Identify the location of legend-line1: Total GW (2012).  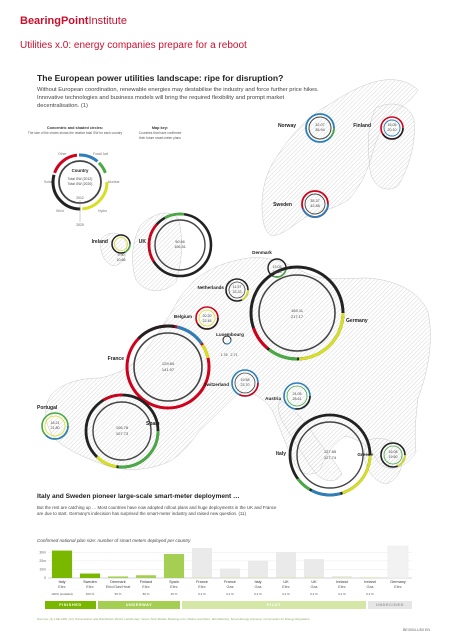
(80, 179).